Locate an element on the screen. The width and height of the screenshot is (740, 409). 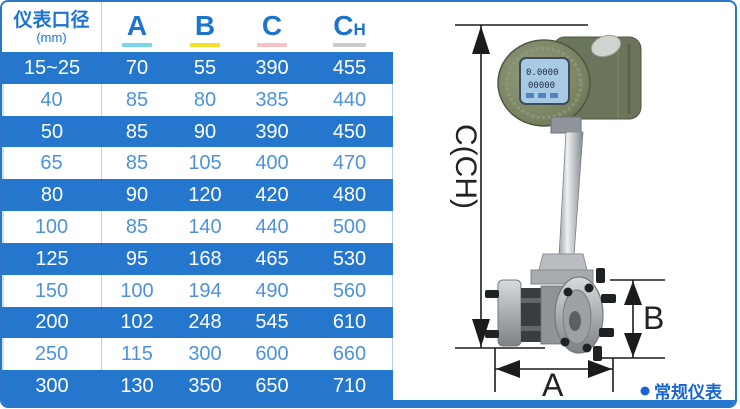
bolts is located at coordinates (550, 314).